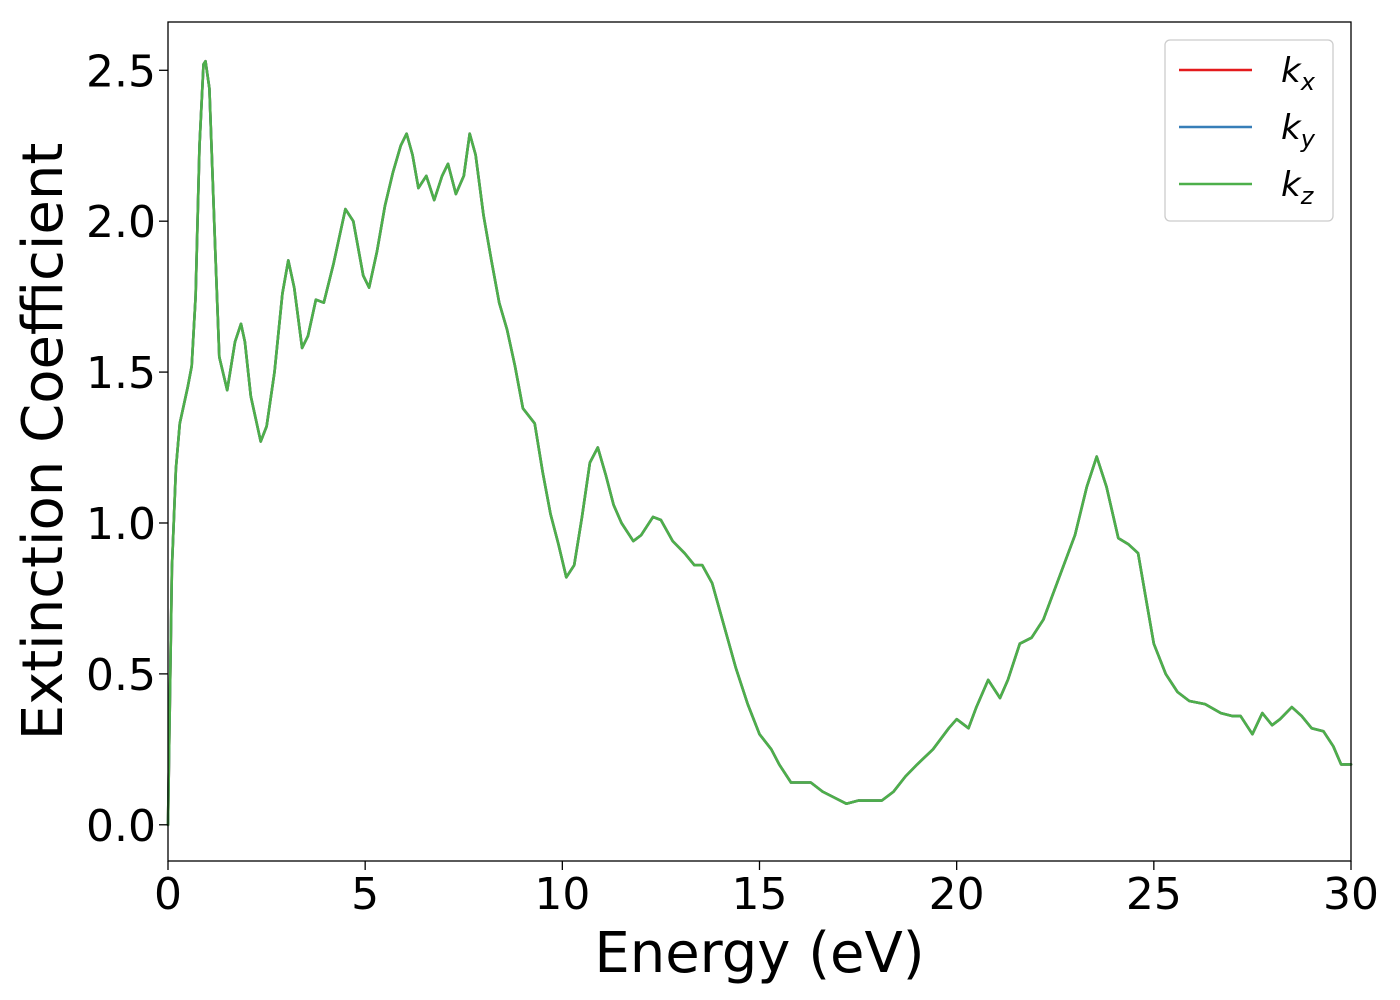 The height and width of the screenshot is (1000, 1400). Describe the element at coordinates (562, 894) in the screenshot. I see `x-tick-label: 10` at that location.